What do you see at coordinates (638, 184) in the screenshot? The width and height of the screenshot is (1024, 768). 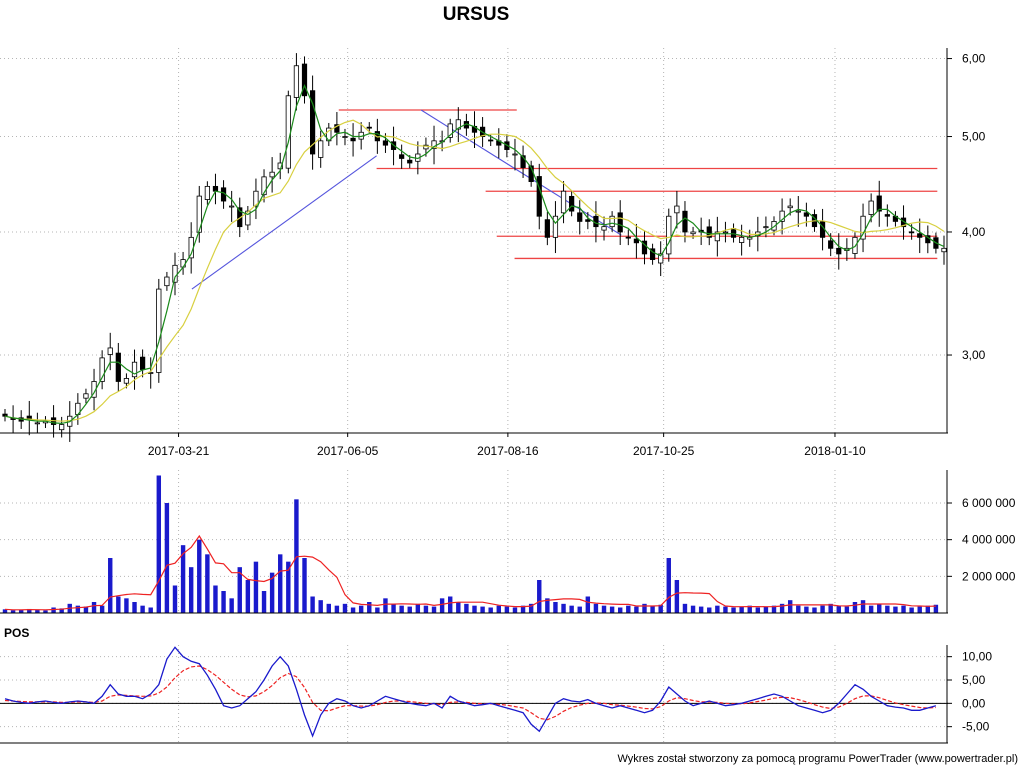 I see `support-resistance-levels` at bounding box center [638, 184].